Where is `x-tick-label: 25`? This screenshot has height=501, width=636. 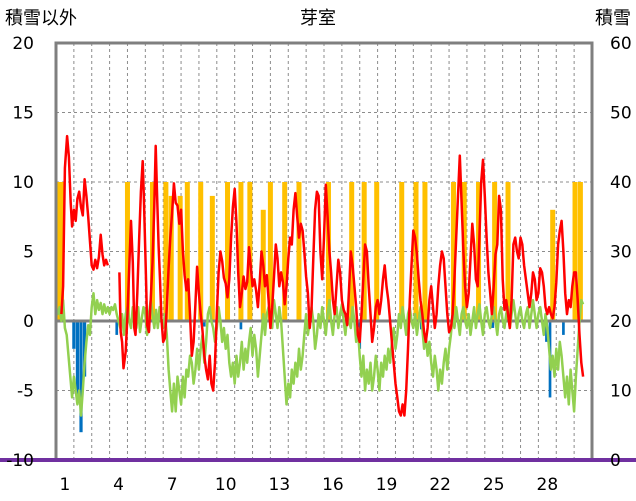
x-tick-label: 25 is located at coordinates (494, 485).